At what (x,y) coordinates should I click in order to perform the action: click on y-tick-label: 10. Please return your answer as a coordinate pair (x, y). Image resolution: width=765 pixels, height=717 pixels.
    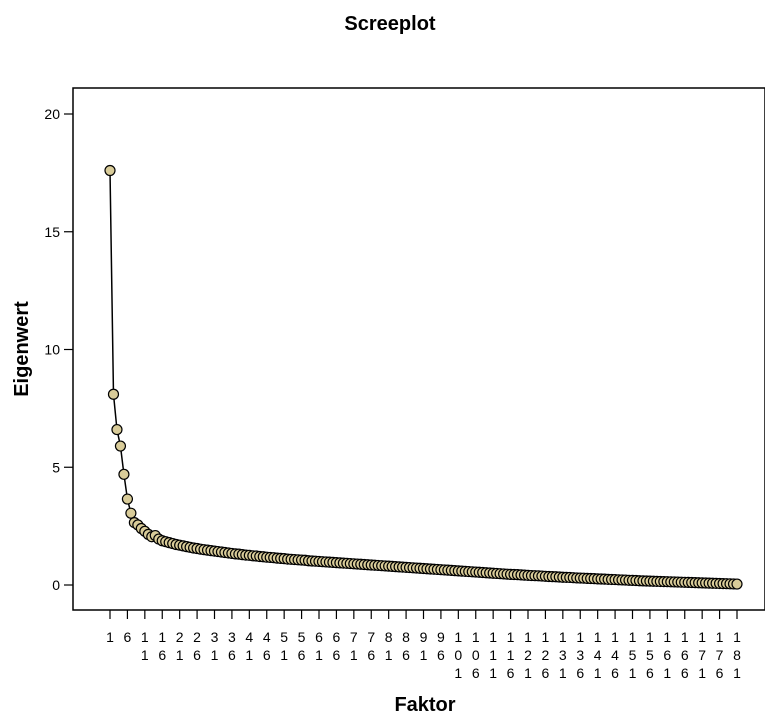
    Looking at the image, I should click on (52, 350).